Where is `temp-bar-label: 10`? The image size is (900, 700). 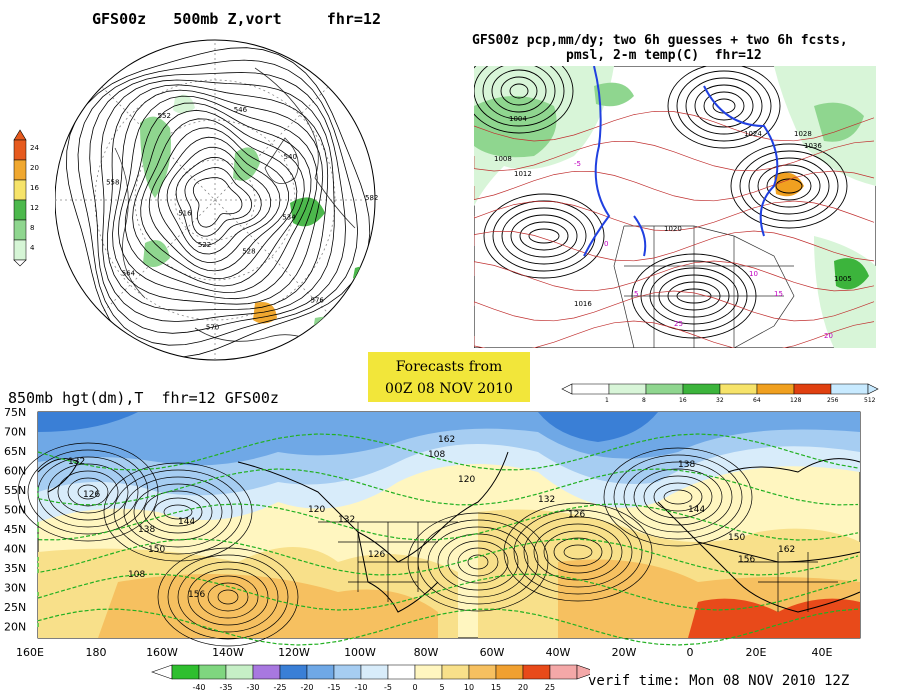
temp-bar-label: 10 is located at coordinates (469, 687).